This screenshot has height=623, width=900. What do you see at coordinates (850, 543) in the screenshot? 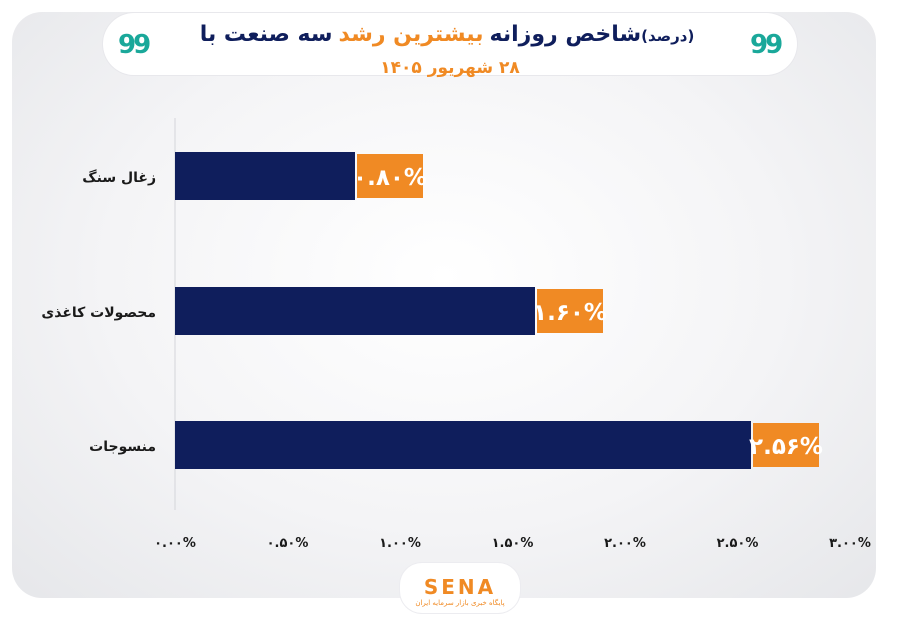
I see `x-tick-label-7: ۳.۰۰%` at bounding box center [850, 543].